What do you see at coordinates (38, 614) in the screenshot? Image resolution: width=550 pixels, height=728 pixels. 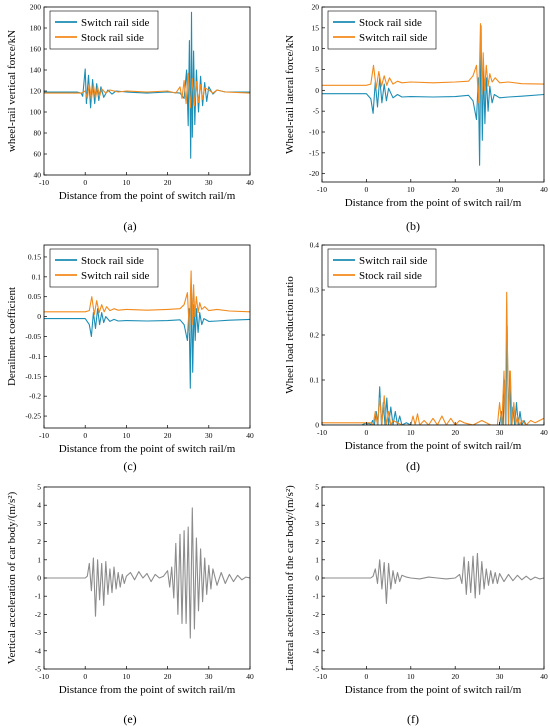 I see `y-tick-label: -2` at bounding box center [38, 614].